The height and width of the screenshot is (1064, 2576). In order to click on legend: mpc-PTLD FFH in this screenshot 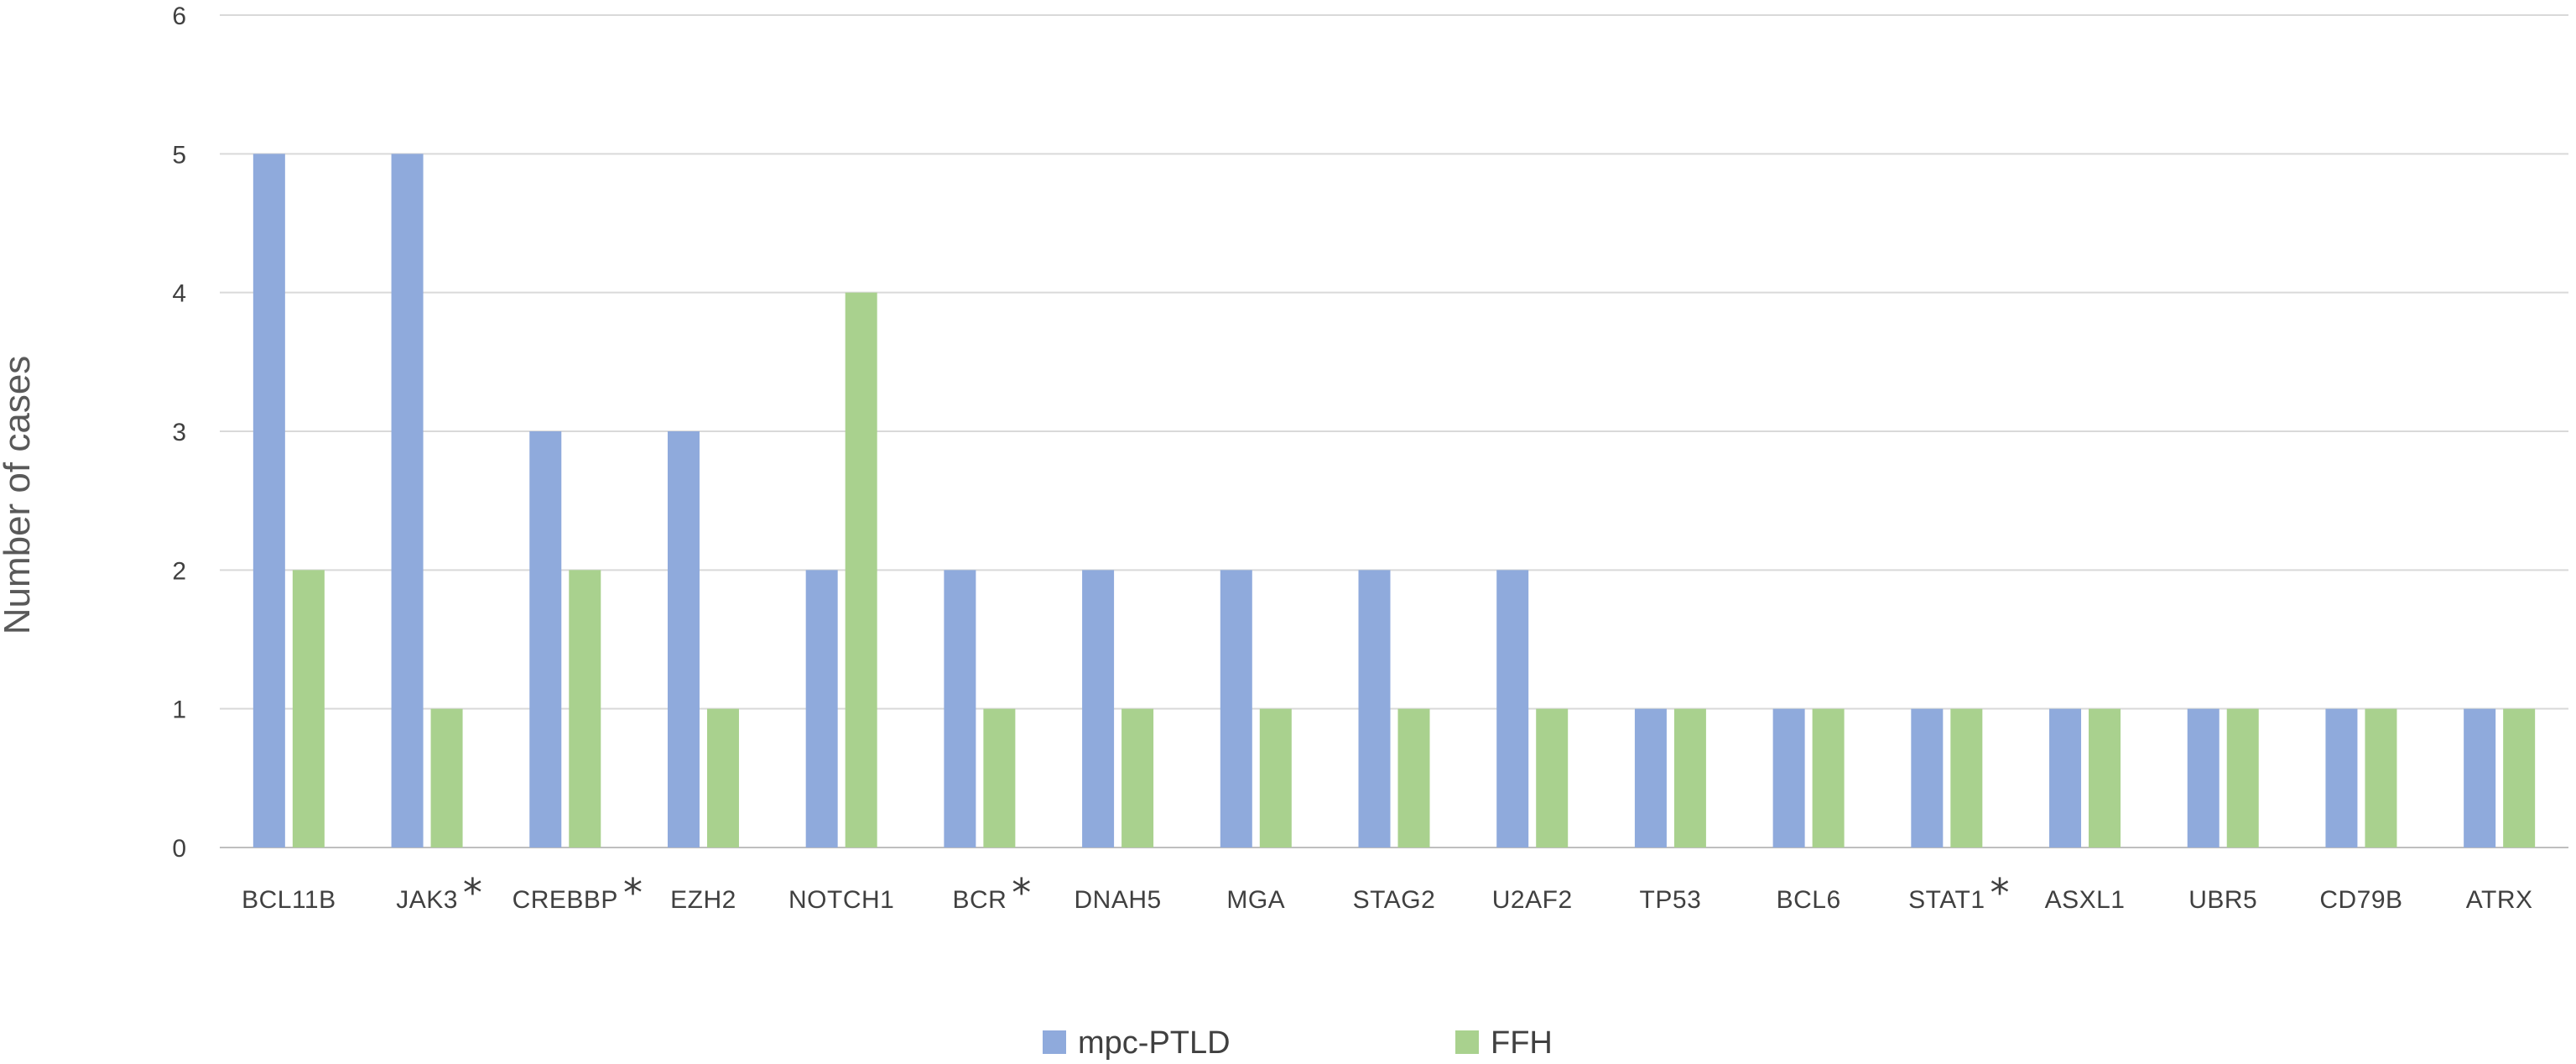, I will do `click(1298, 1043)`.